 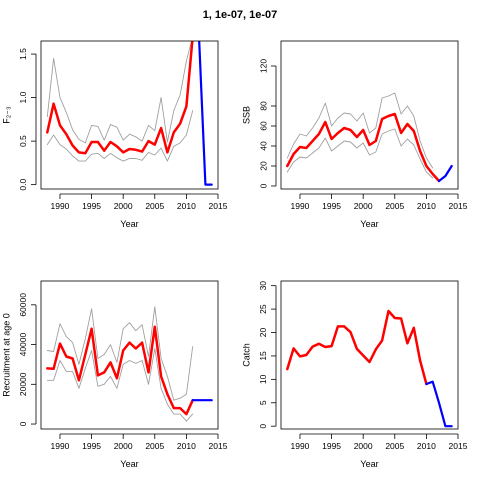 I want to click on y-axis-title: Recruitment at age 0, so click(x=6, y=355).